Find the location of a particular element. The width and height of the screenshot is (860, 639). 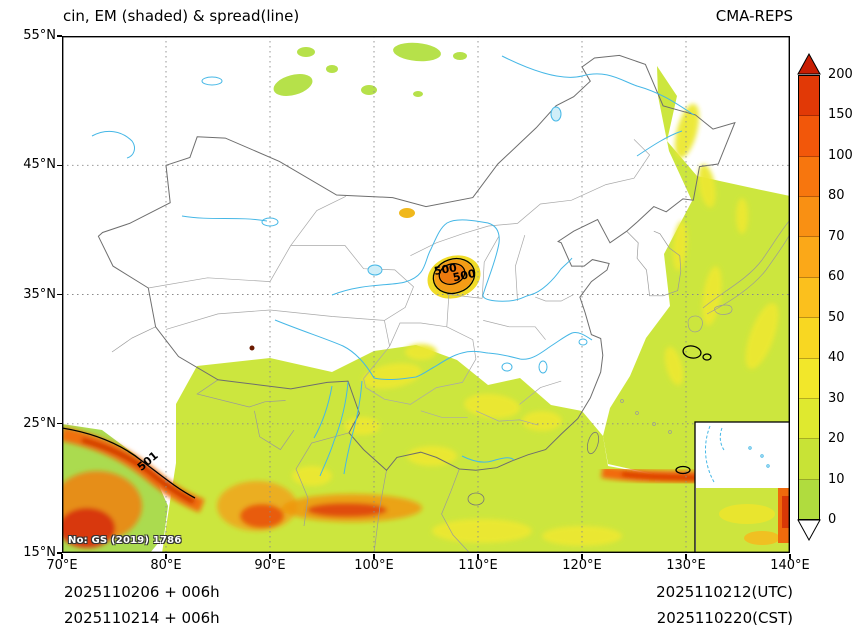

x-tick-label: 70°E is located at coordinates (62, 565).